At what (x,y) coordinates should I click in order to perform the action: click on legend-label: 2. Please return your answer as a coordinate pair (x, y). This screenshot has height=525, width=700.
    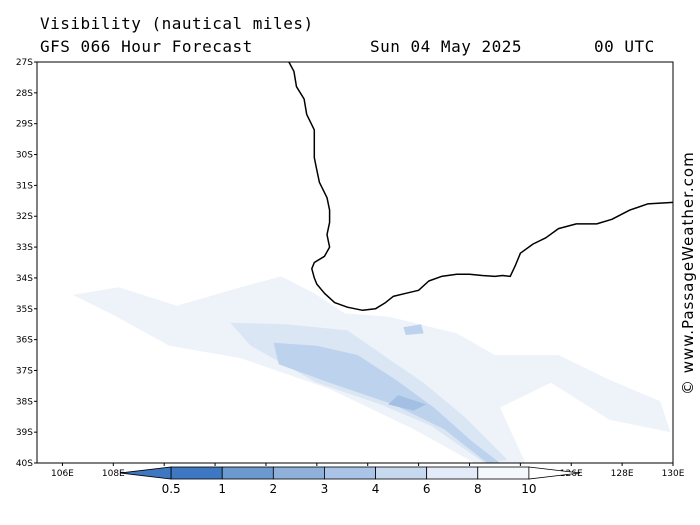
    Looking at the image, I should click on (274, 489).